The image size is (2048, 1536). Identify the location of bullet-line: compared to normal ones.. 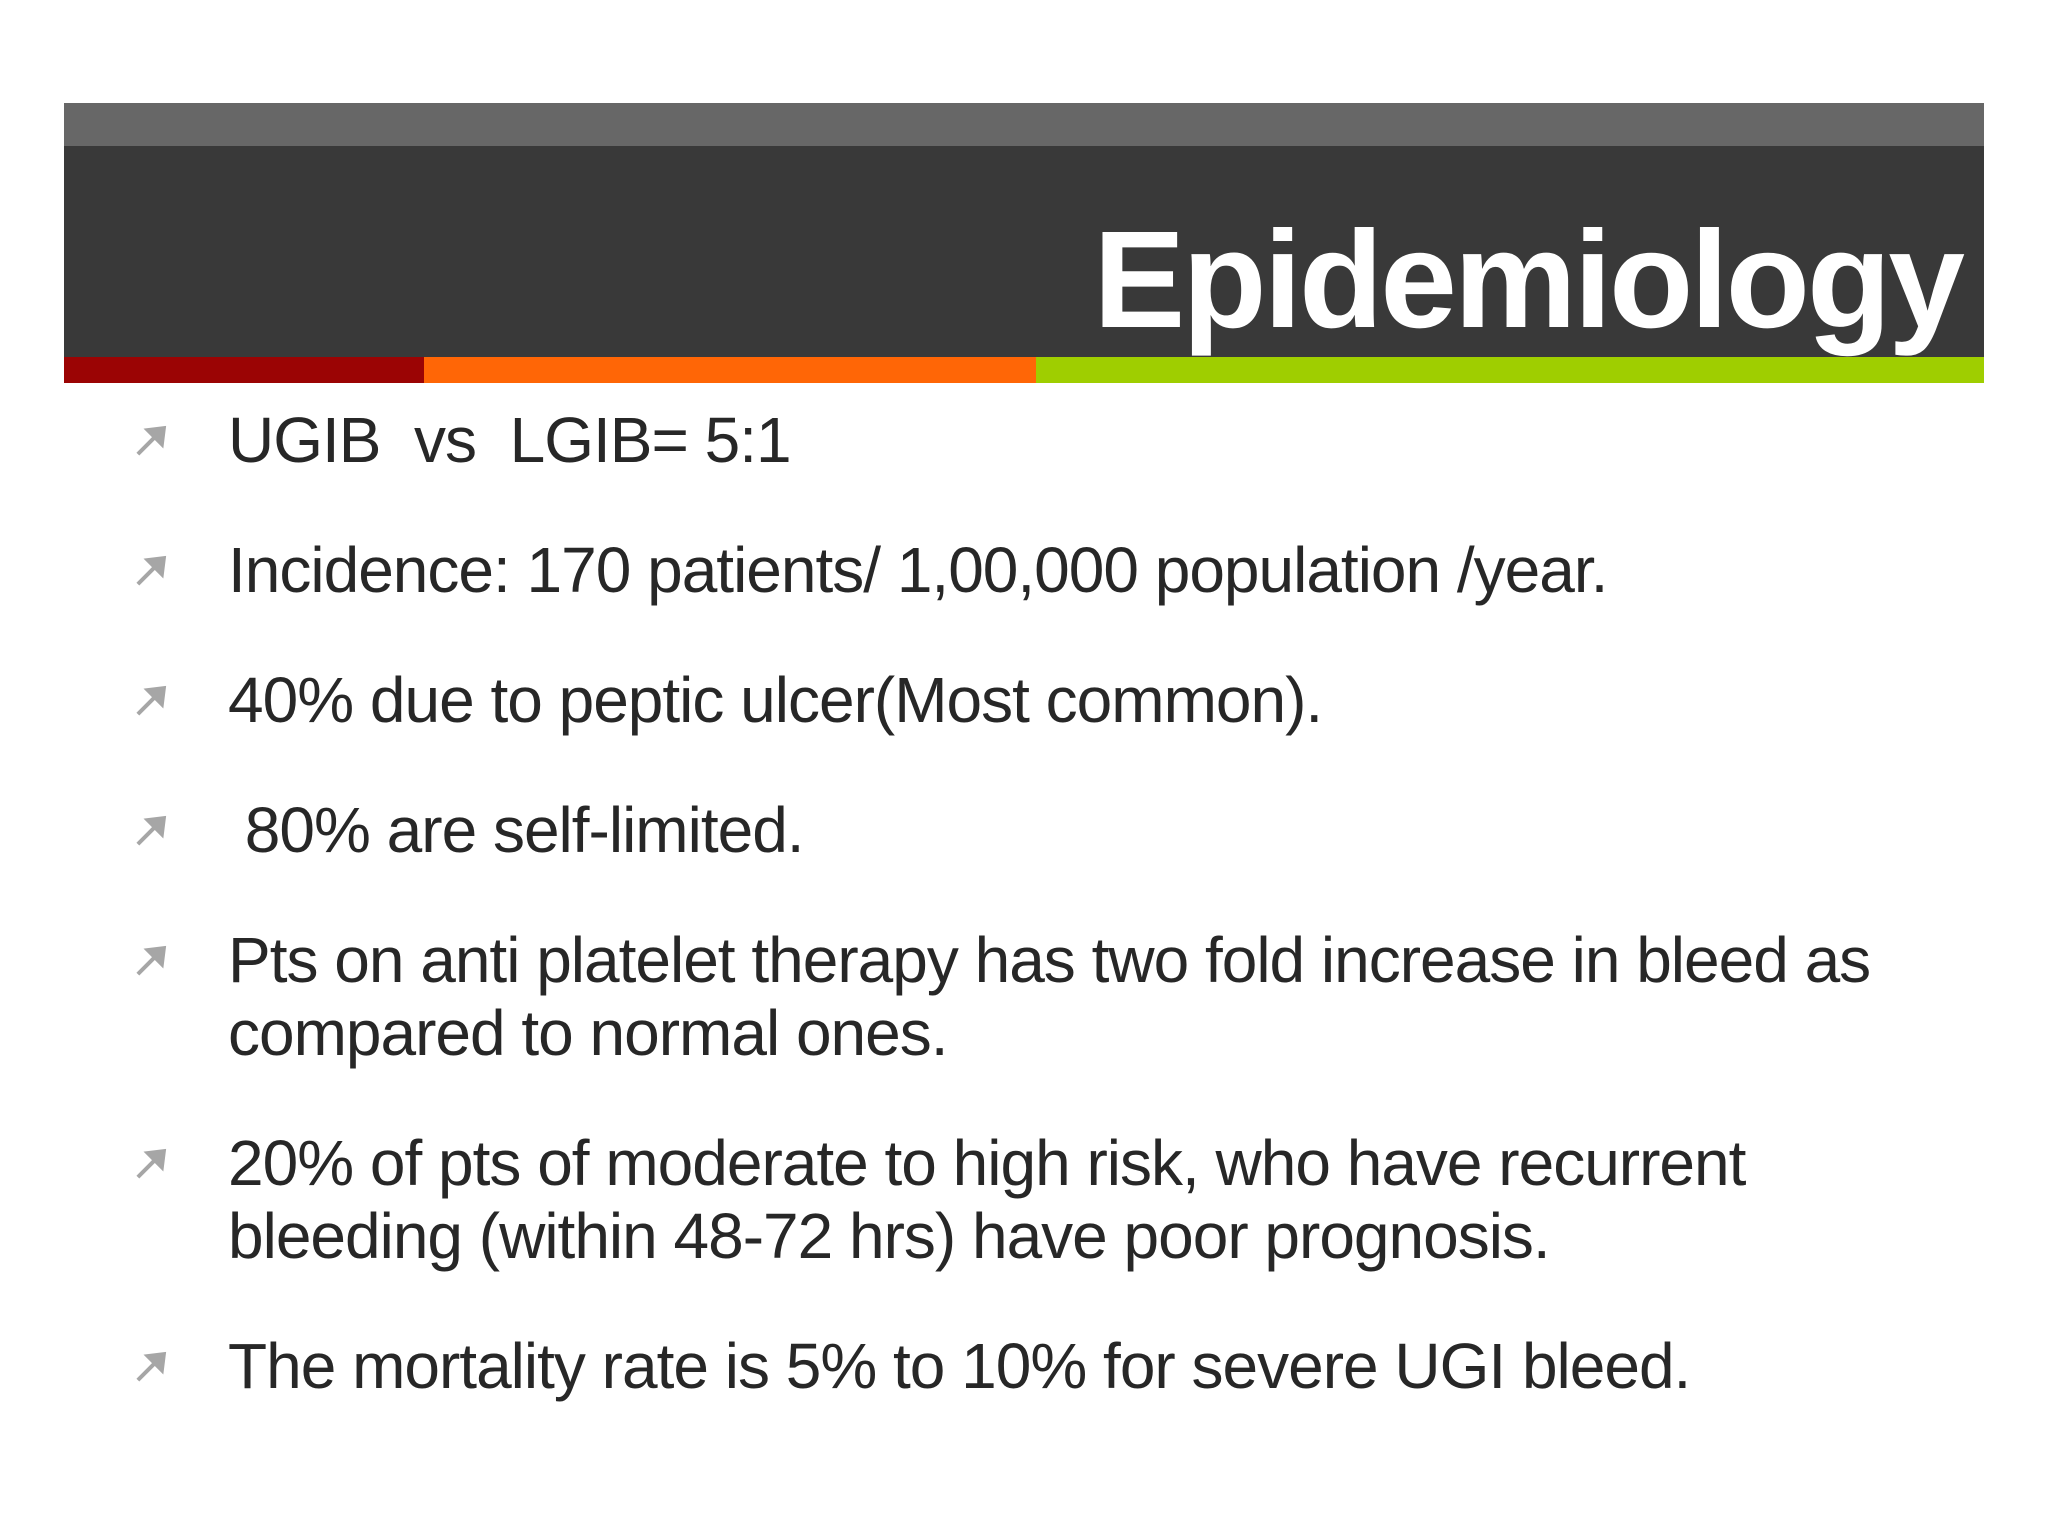
(588, 1033).